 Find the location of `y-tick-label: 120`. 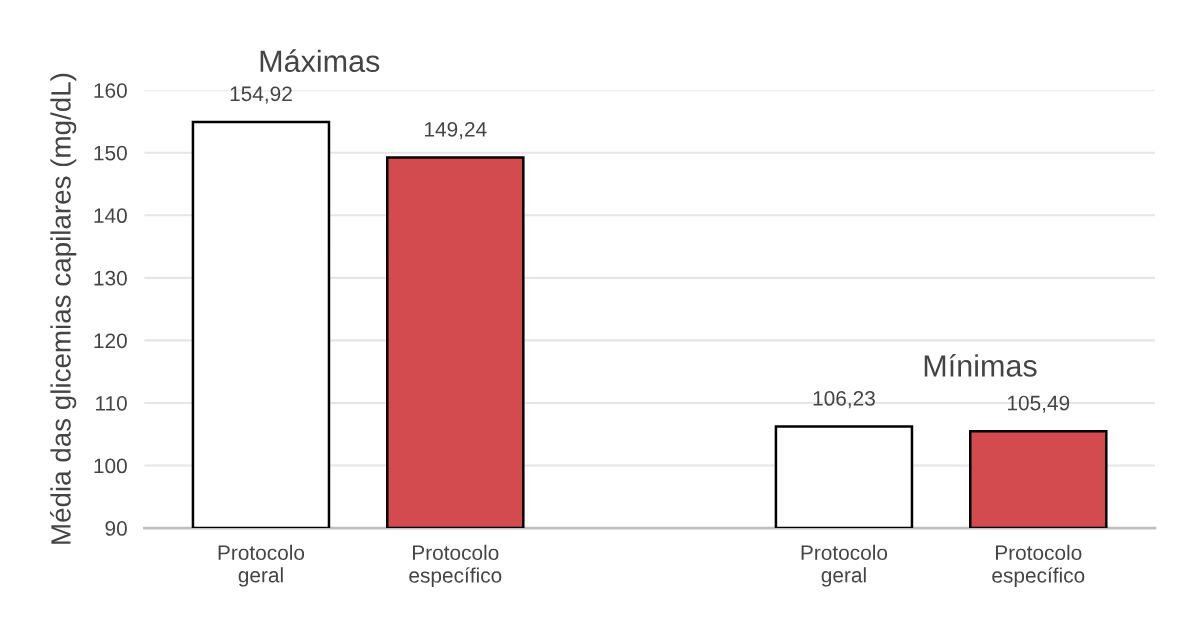

y-tick-label: 120 is located at coordinates (110, 341).